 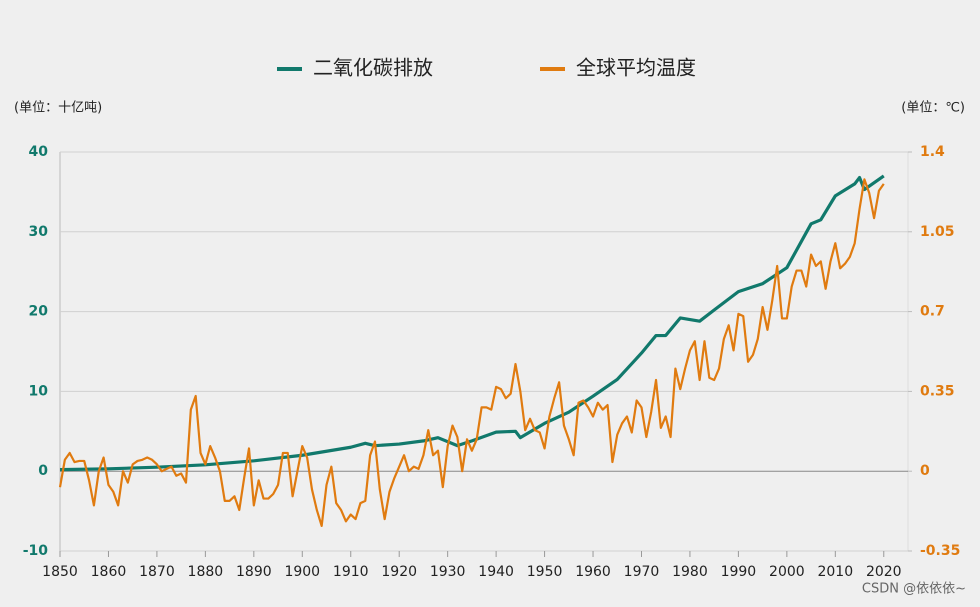 I want to click on x-tick-label: 2010, so click(x=835, y=572).